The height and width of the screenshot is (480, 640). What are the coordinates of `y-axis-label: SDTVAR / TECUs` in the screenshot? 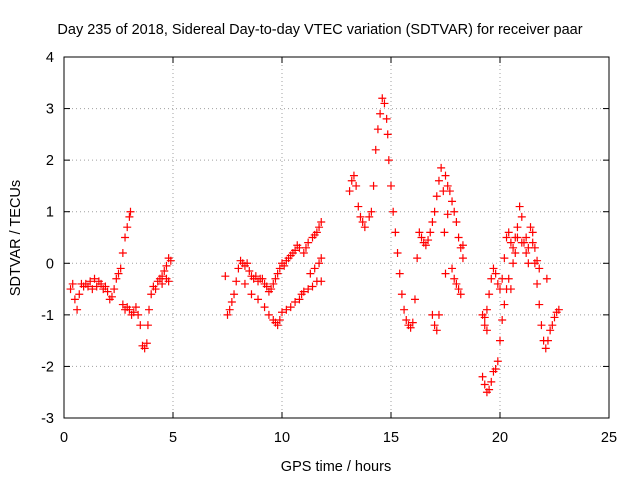 It's located at (16, 238).